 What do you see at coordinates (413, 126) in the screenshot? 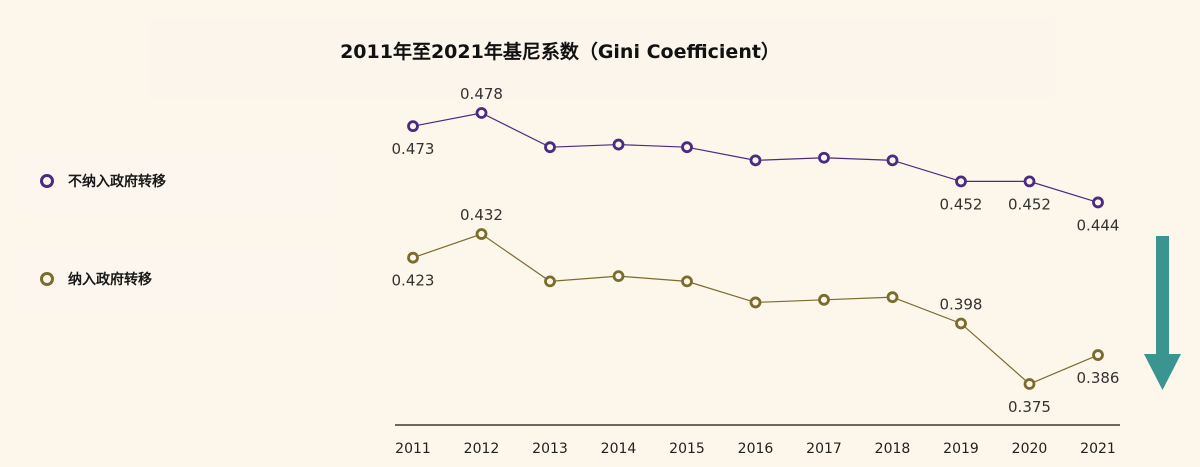
I see `series-1-point-2011` at bounding box center [413, 126].